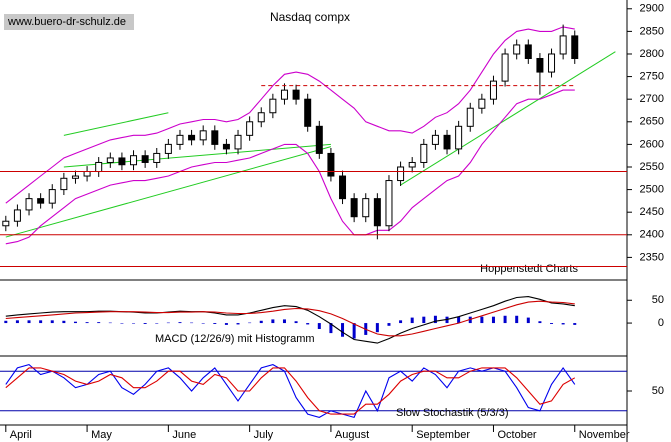  What do you see at coordinates (652, 167) in the screenshot?
I see `y-tick-label: 2550` at bounding box center [652, 167].